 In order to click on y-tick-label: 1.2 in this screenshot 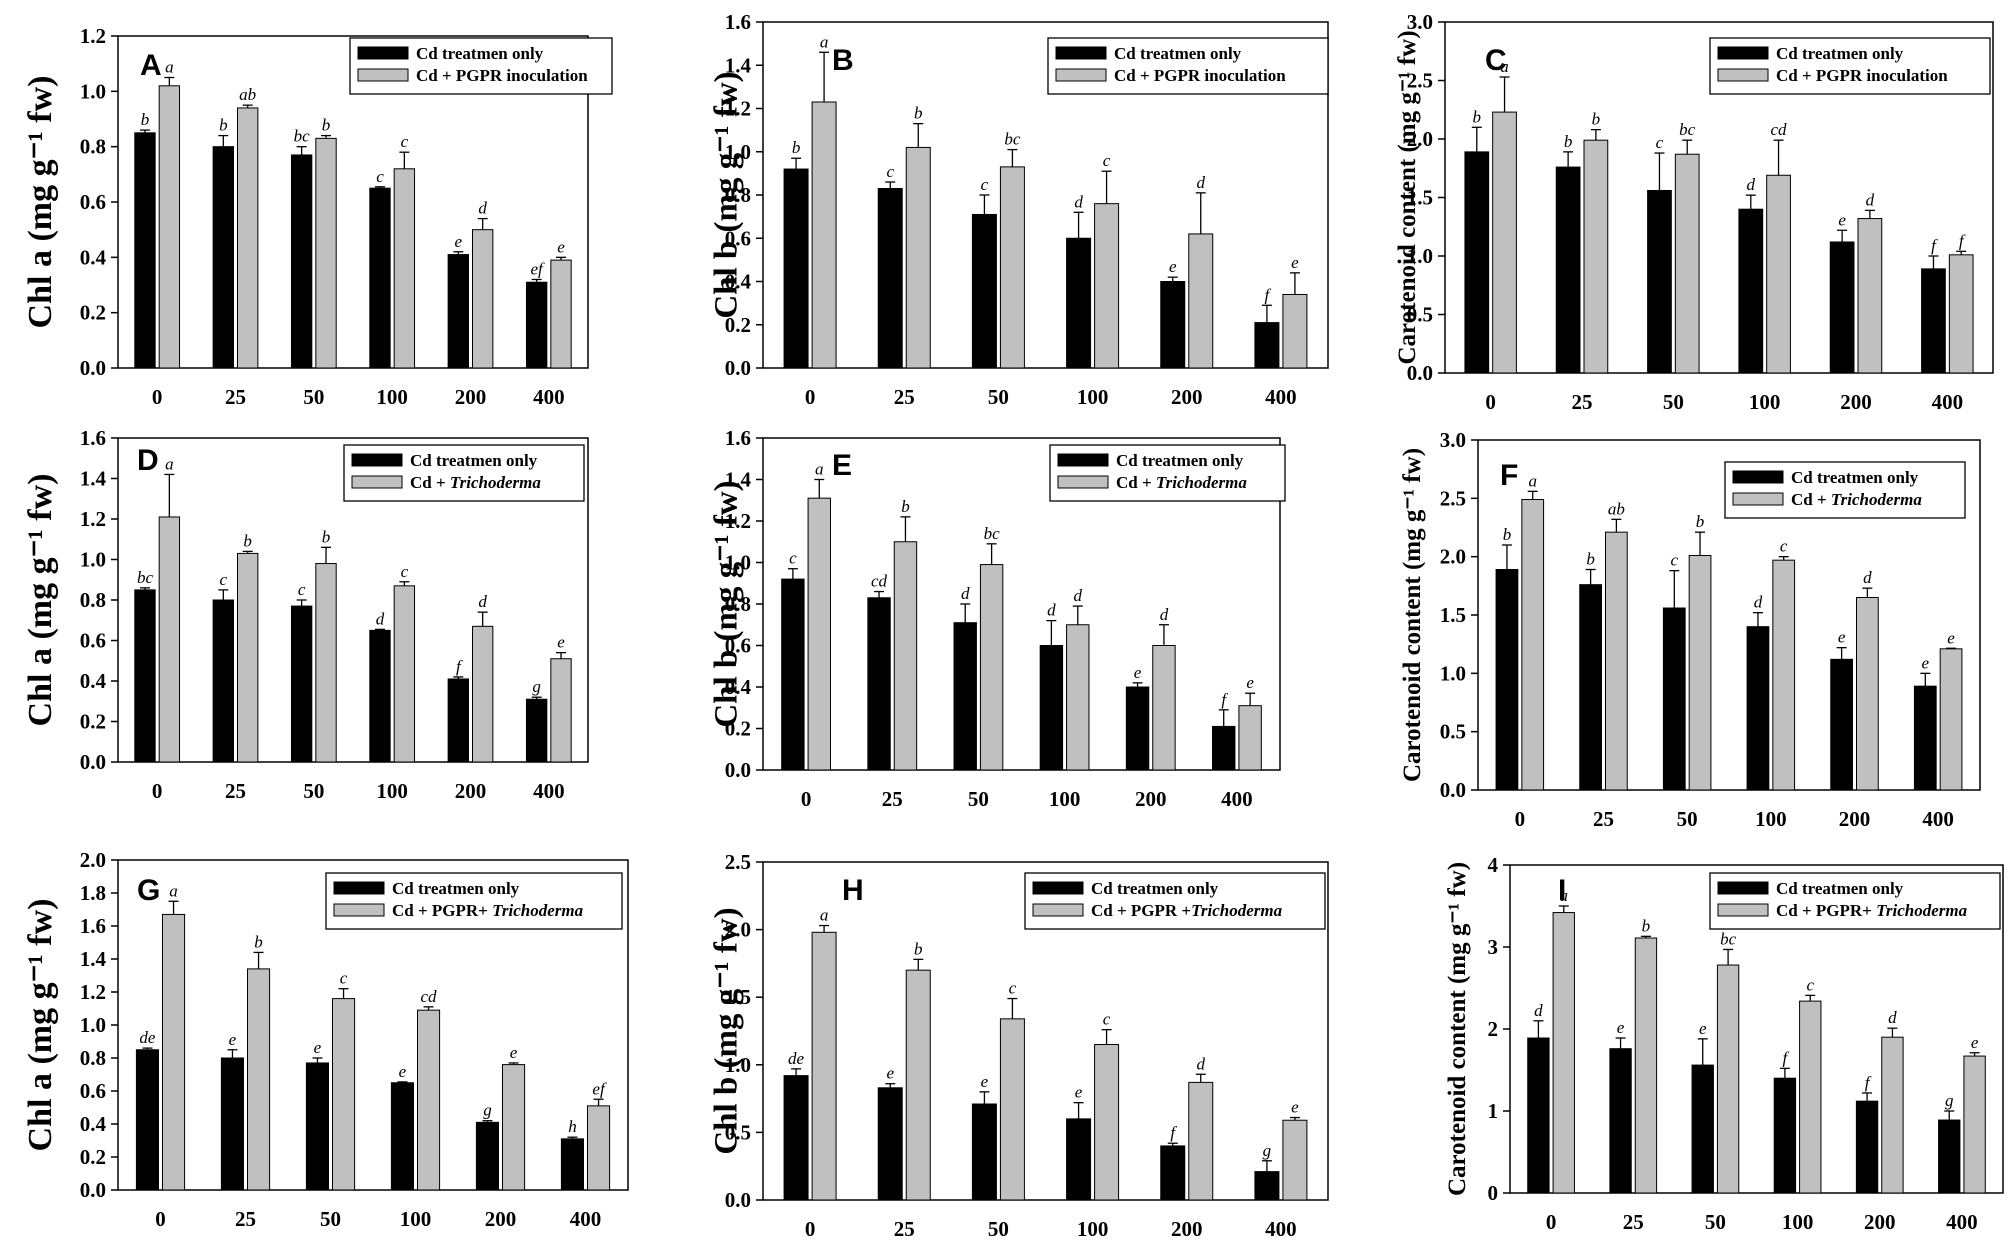, I will do `click(93, 519)`.